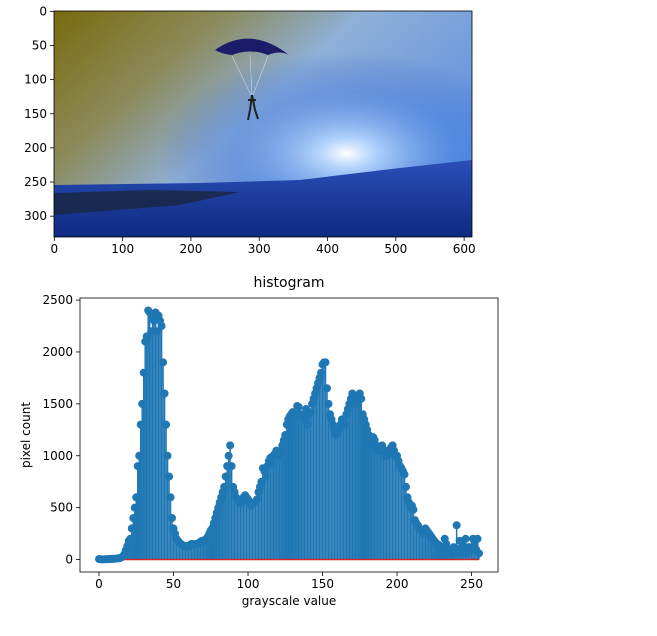  I want to click on x-tick-label: 250, so click(471, 584).